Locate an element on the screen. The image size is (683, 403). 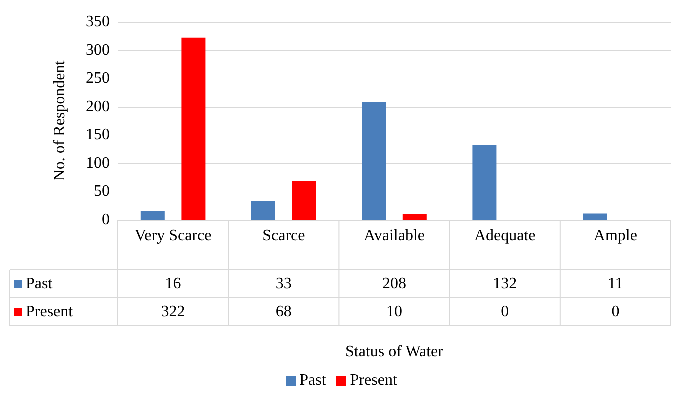
legend-label: Past is located at coordinates (40, 284).